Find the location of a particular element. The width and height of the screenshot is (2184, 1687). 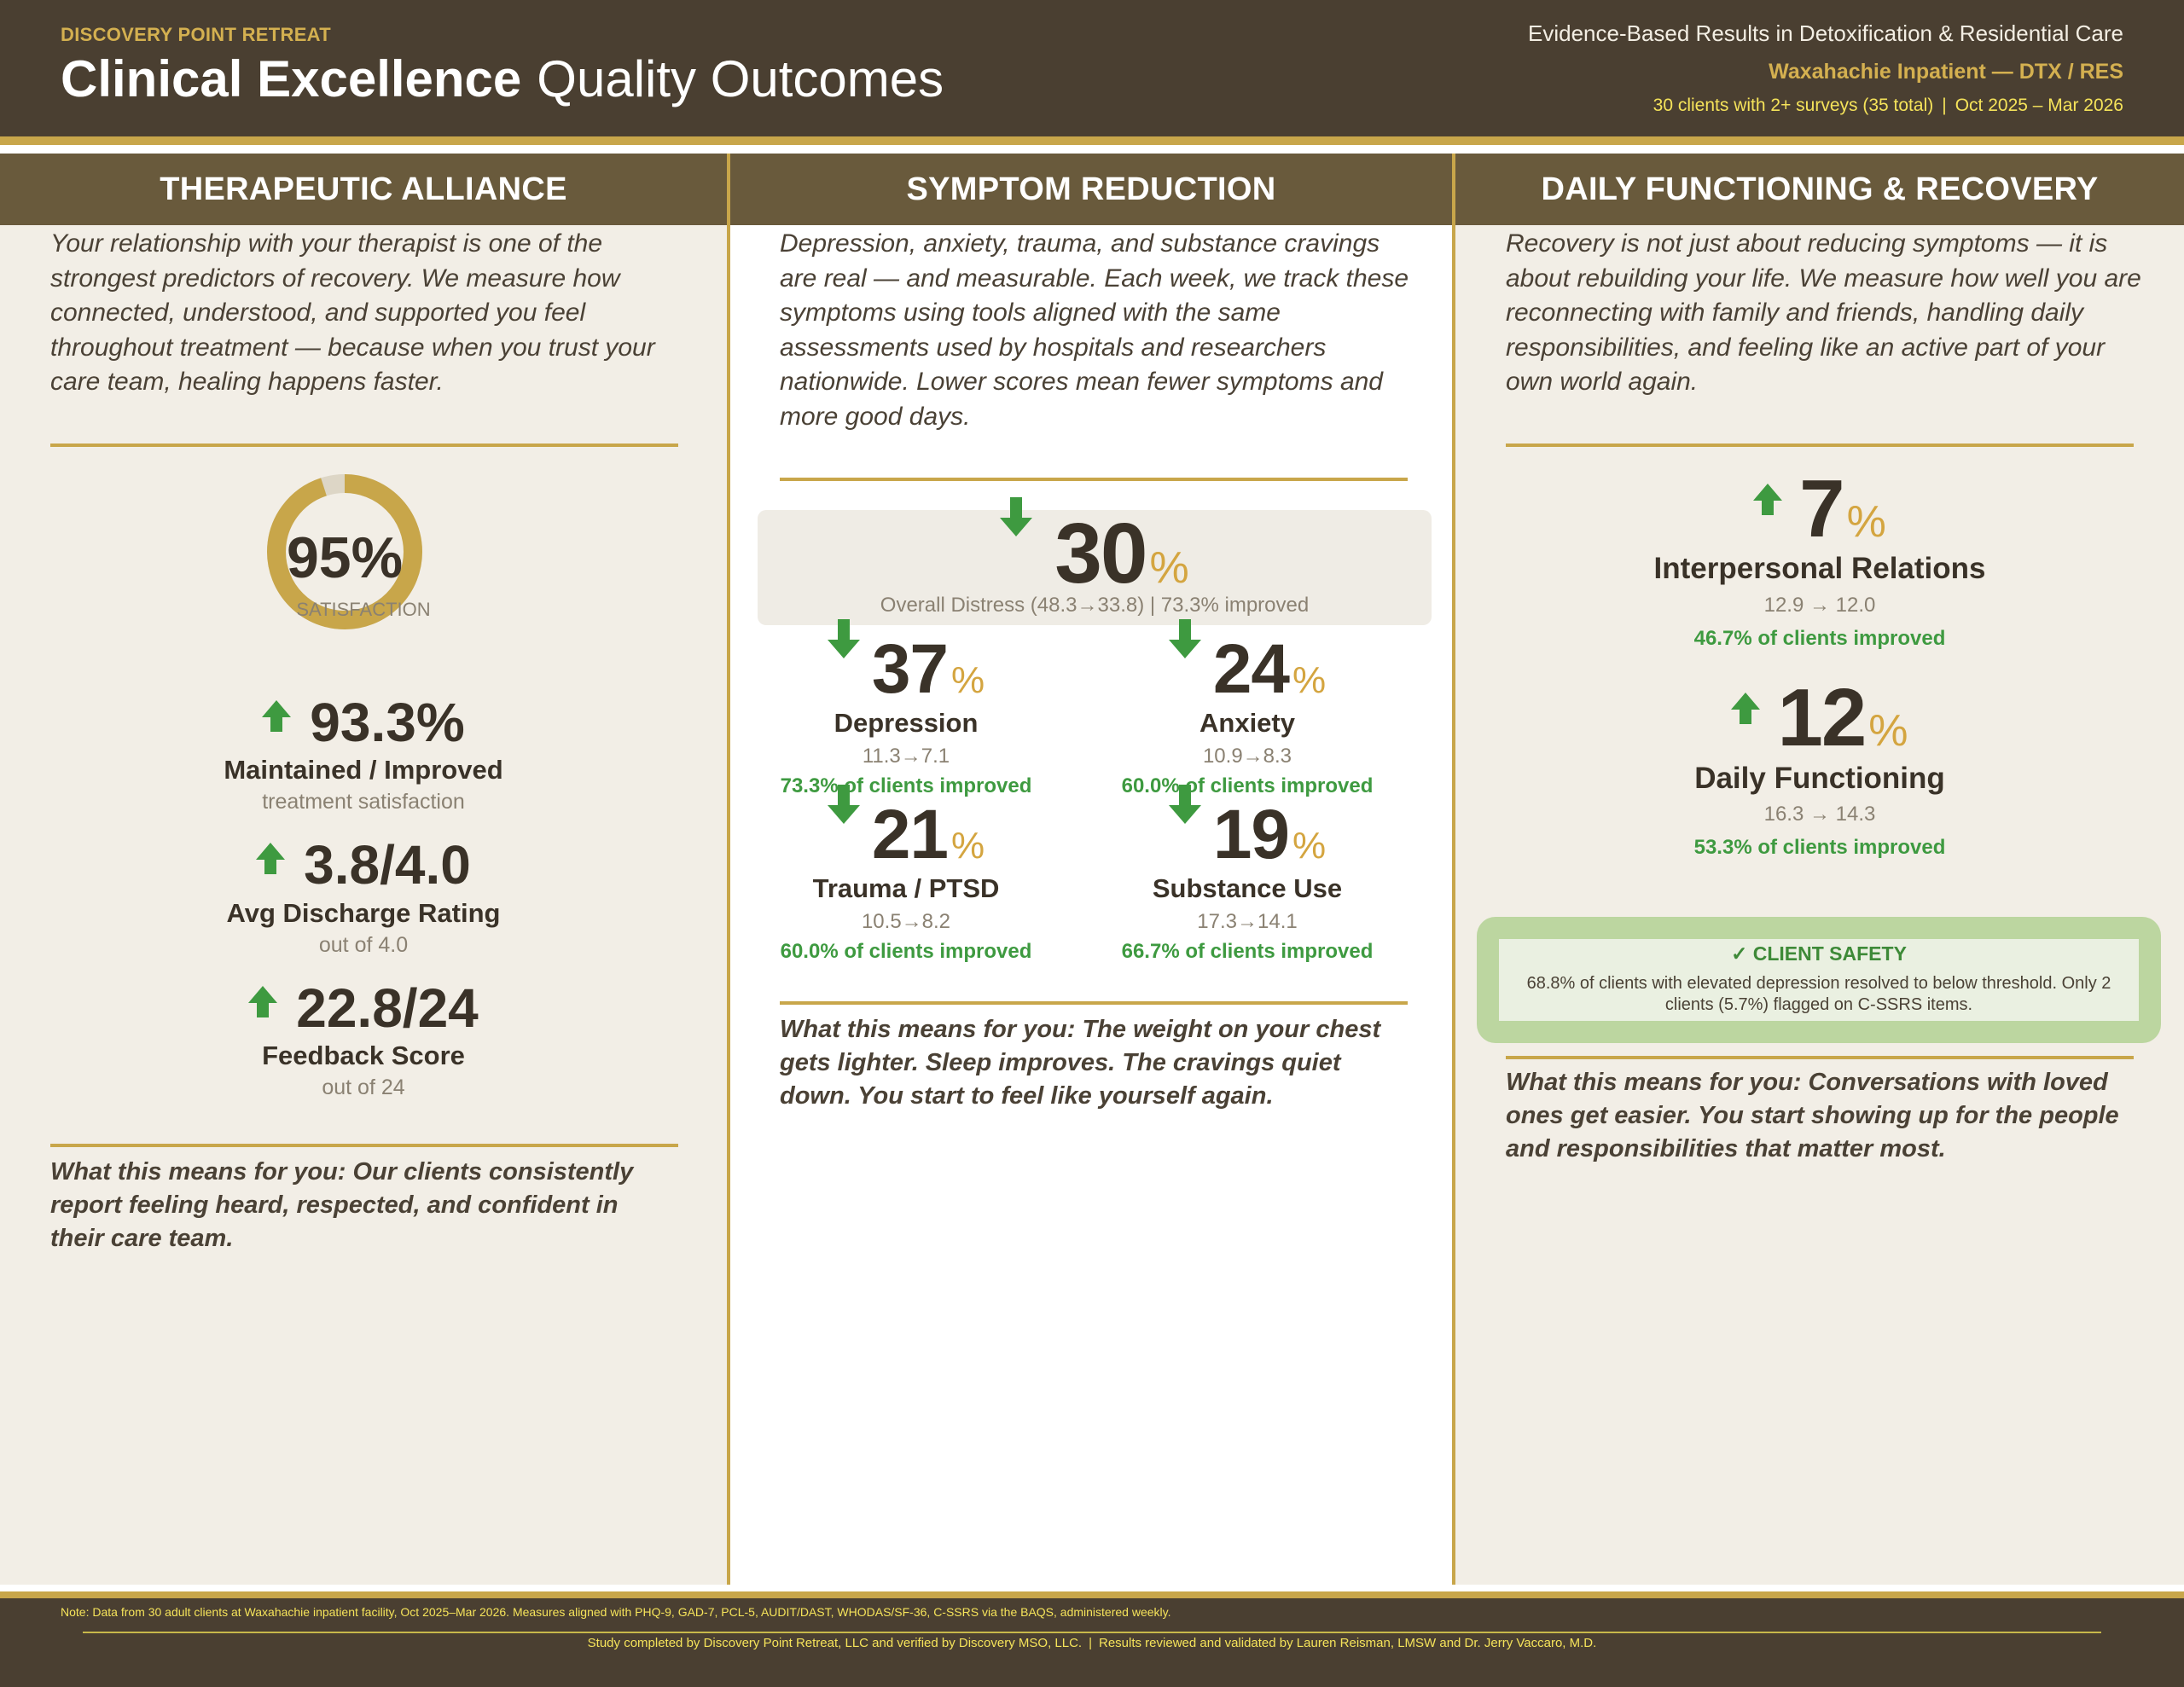

anxiety-value: 24% is located at coordinates (1248, 665).